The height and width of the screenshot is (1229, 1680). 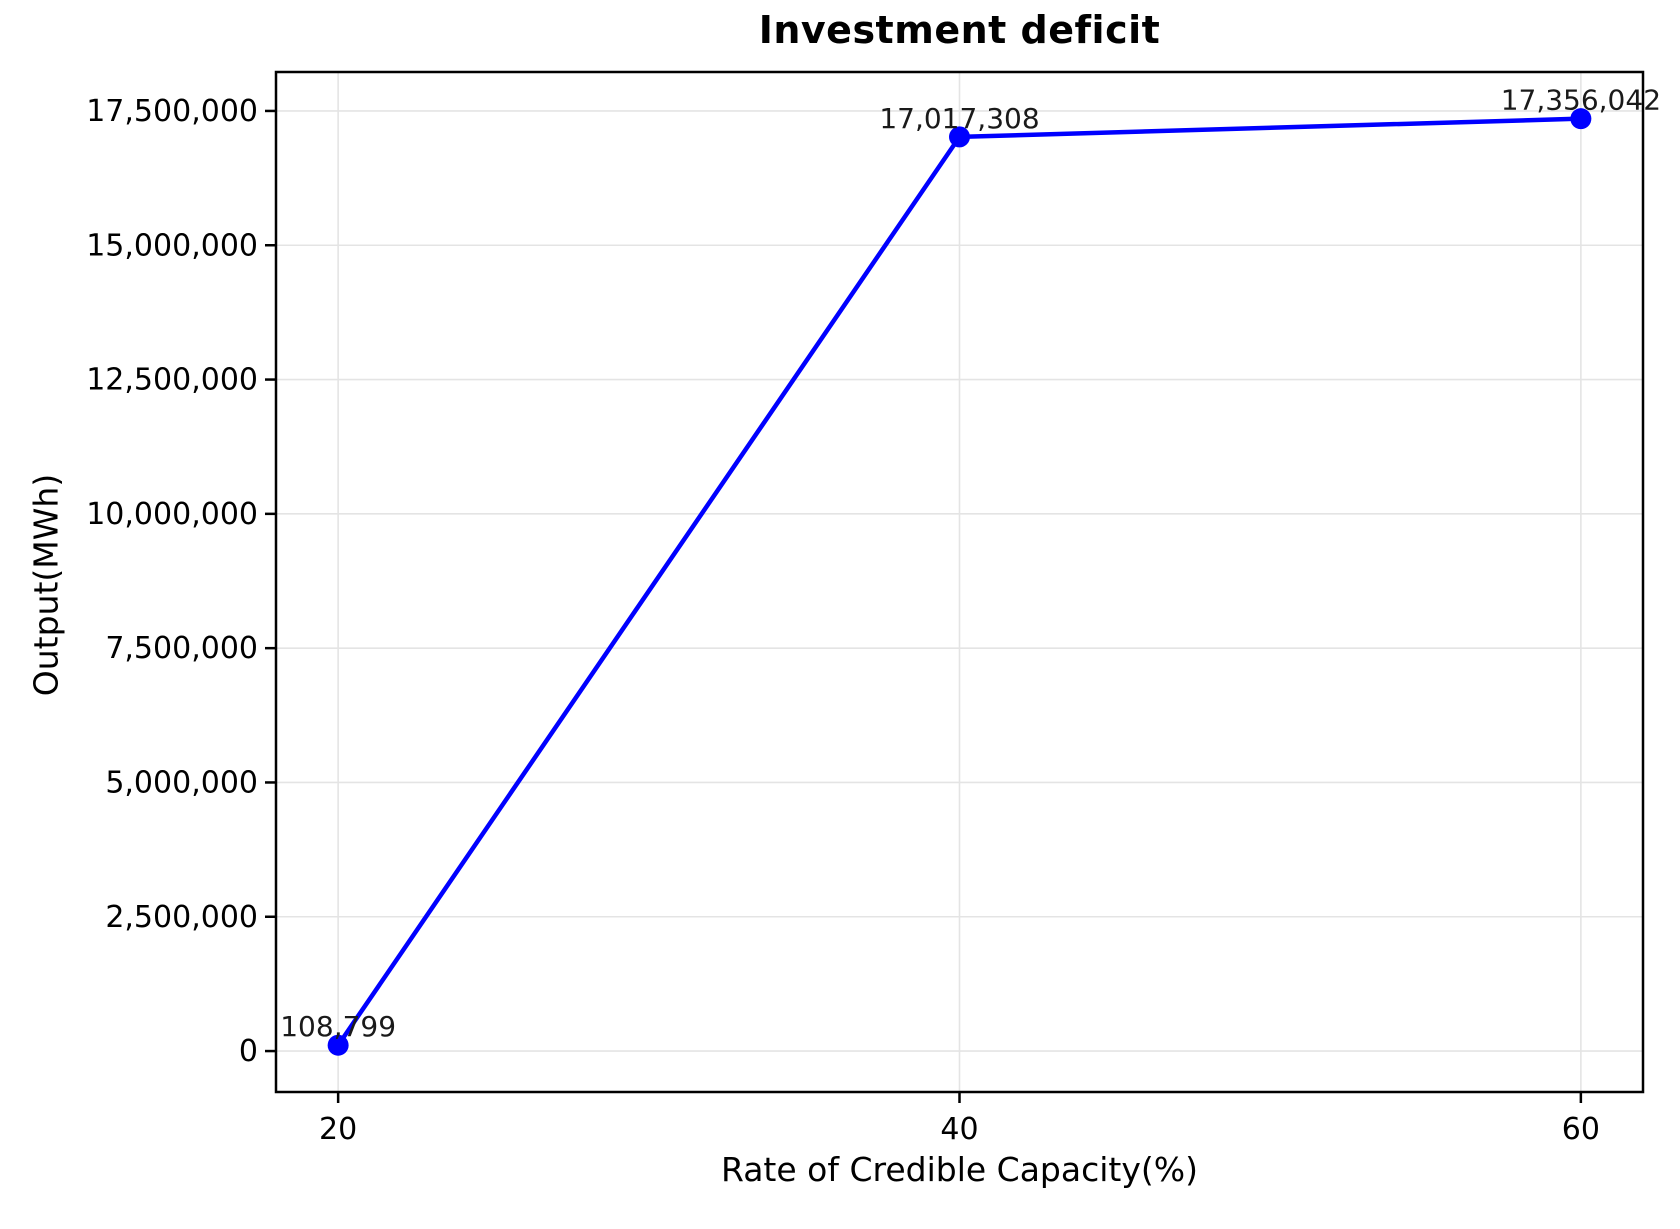 What do you see at coordinates (181, 782) in the screenshot?
I see `y-tick-label: 5,000,000` at bounding box center [181, 782].